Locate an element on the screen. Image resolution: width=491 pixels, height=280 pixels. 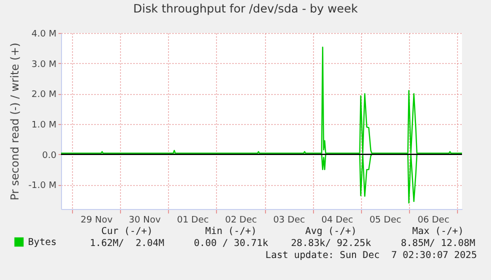
chart-title: Disk throughput for /dev/sda - by week is located at coordinates (245, 9).